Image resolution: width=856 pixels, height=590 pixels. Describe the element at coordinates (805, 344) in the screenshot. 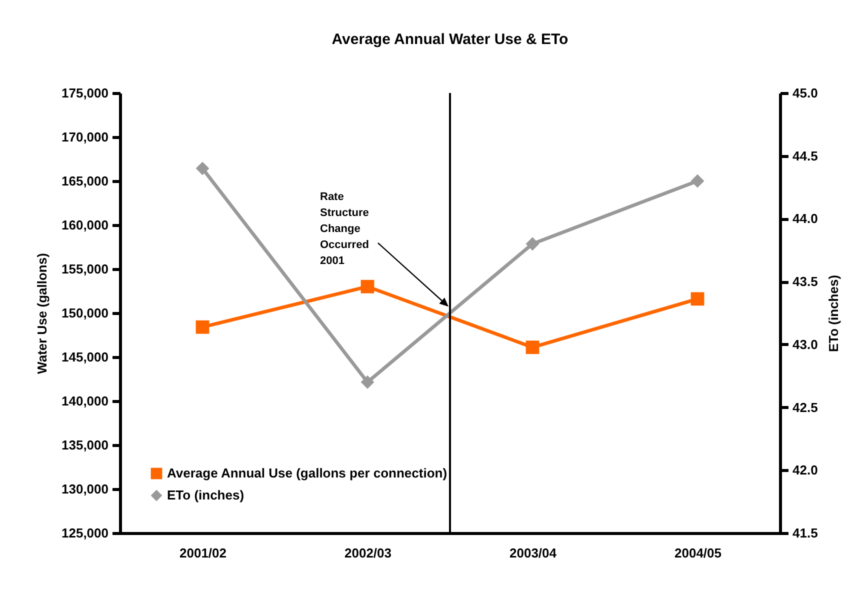

I see `y2-tick-label: 43.0` at that location.